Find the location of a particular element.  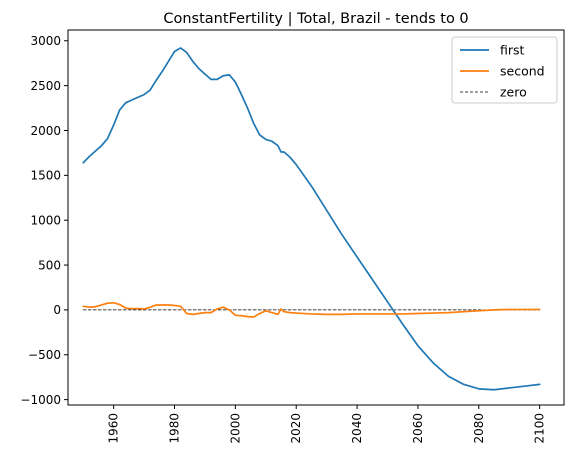

x-axis: 1960 1980 2000 2020 2040 2060 2080 2100 is located at coordinates (327, 424).